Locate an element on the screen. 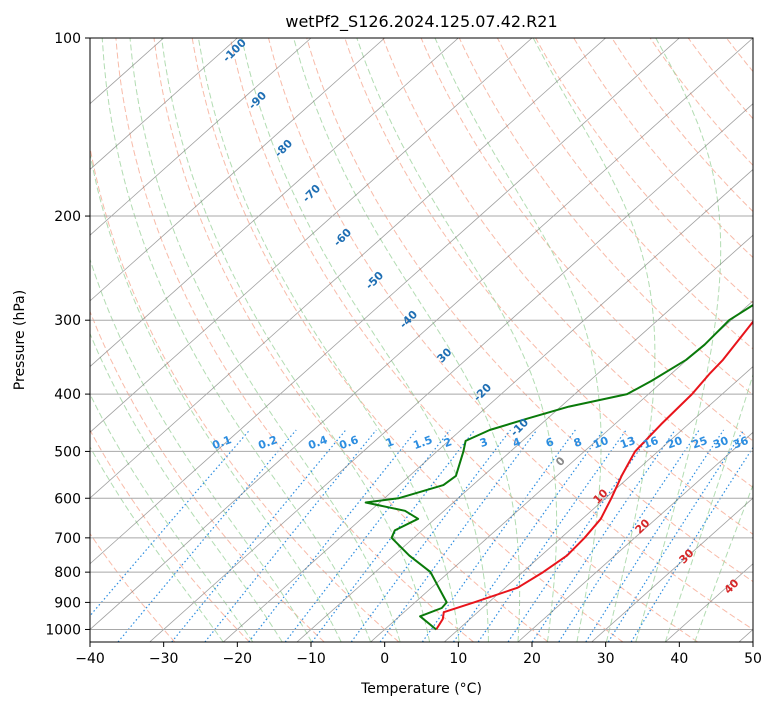 Image resolution: width=775 pixels, height=708 pixels. x-tick-label: 30 is located at coordinates (606, 659).